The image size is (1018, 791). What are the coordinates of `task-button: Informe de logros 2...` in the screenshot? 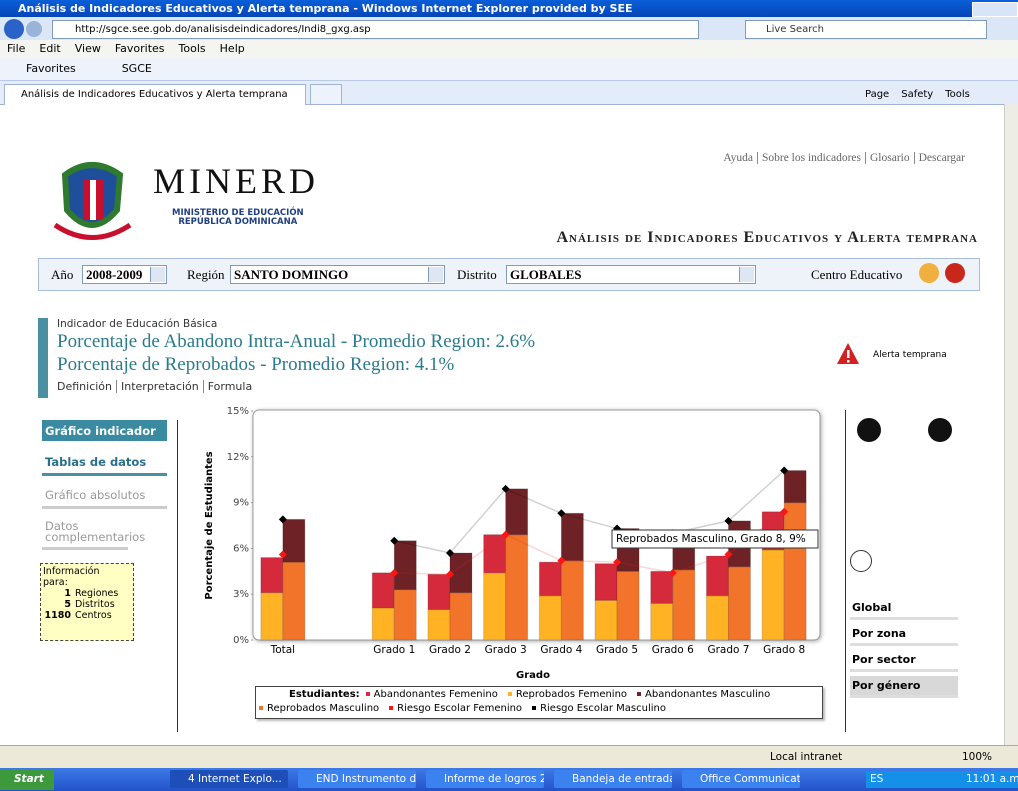 It's located at (485, 779).